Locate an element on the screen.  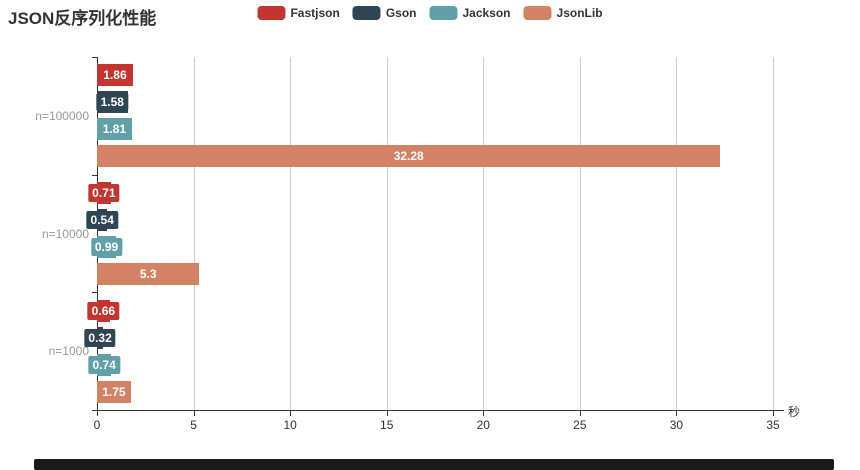
x-tick-label: 10 is located at coordinates (290, 425).